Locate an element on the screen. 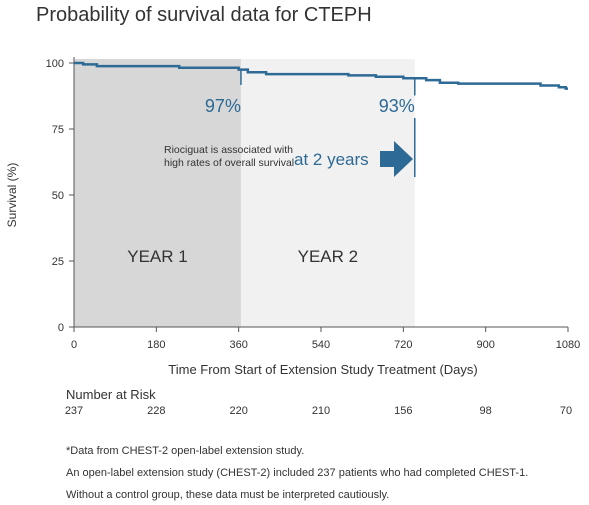 This screenshot has width=589, height=505. y-tick-label: 50 is located at coordinates (58, 196).